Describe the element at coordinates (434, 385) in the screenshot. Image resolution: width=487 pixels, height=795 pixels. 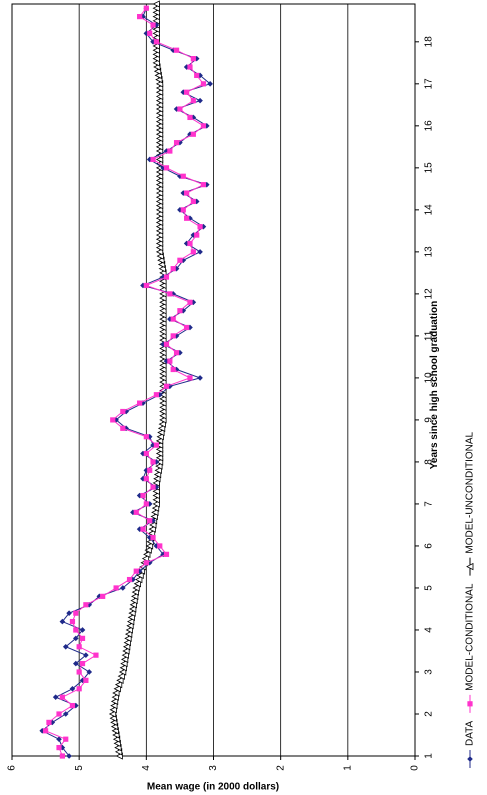
I see `x-axis-title: Years since high school graduation` at that location.